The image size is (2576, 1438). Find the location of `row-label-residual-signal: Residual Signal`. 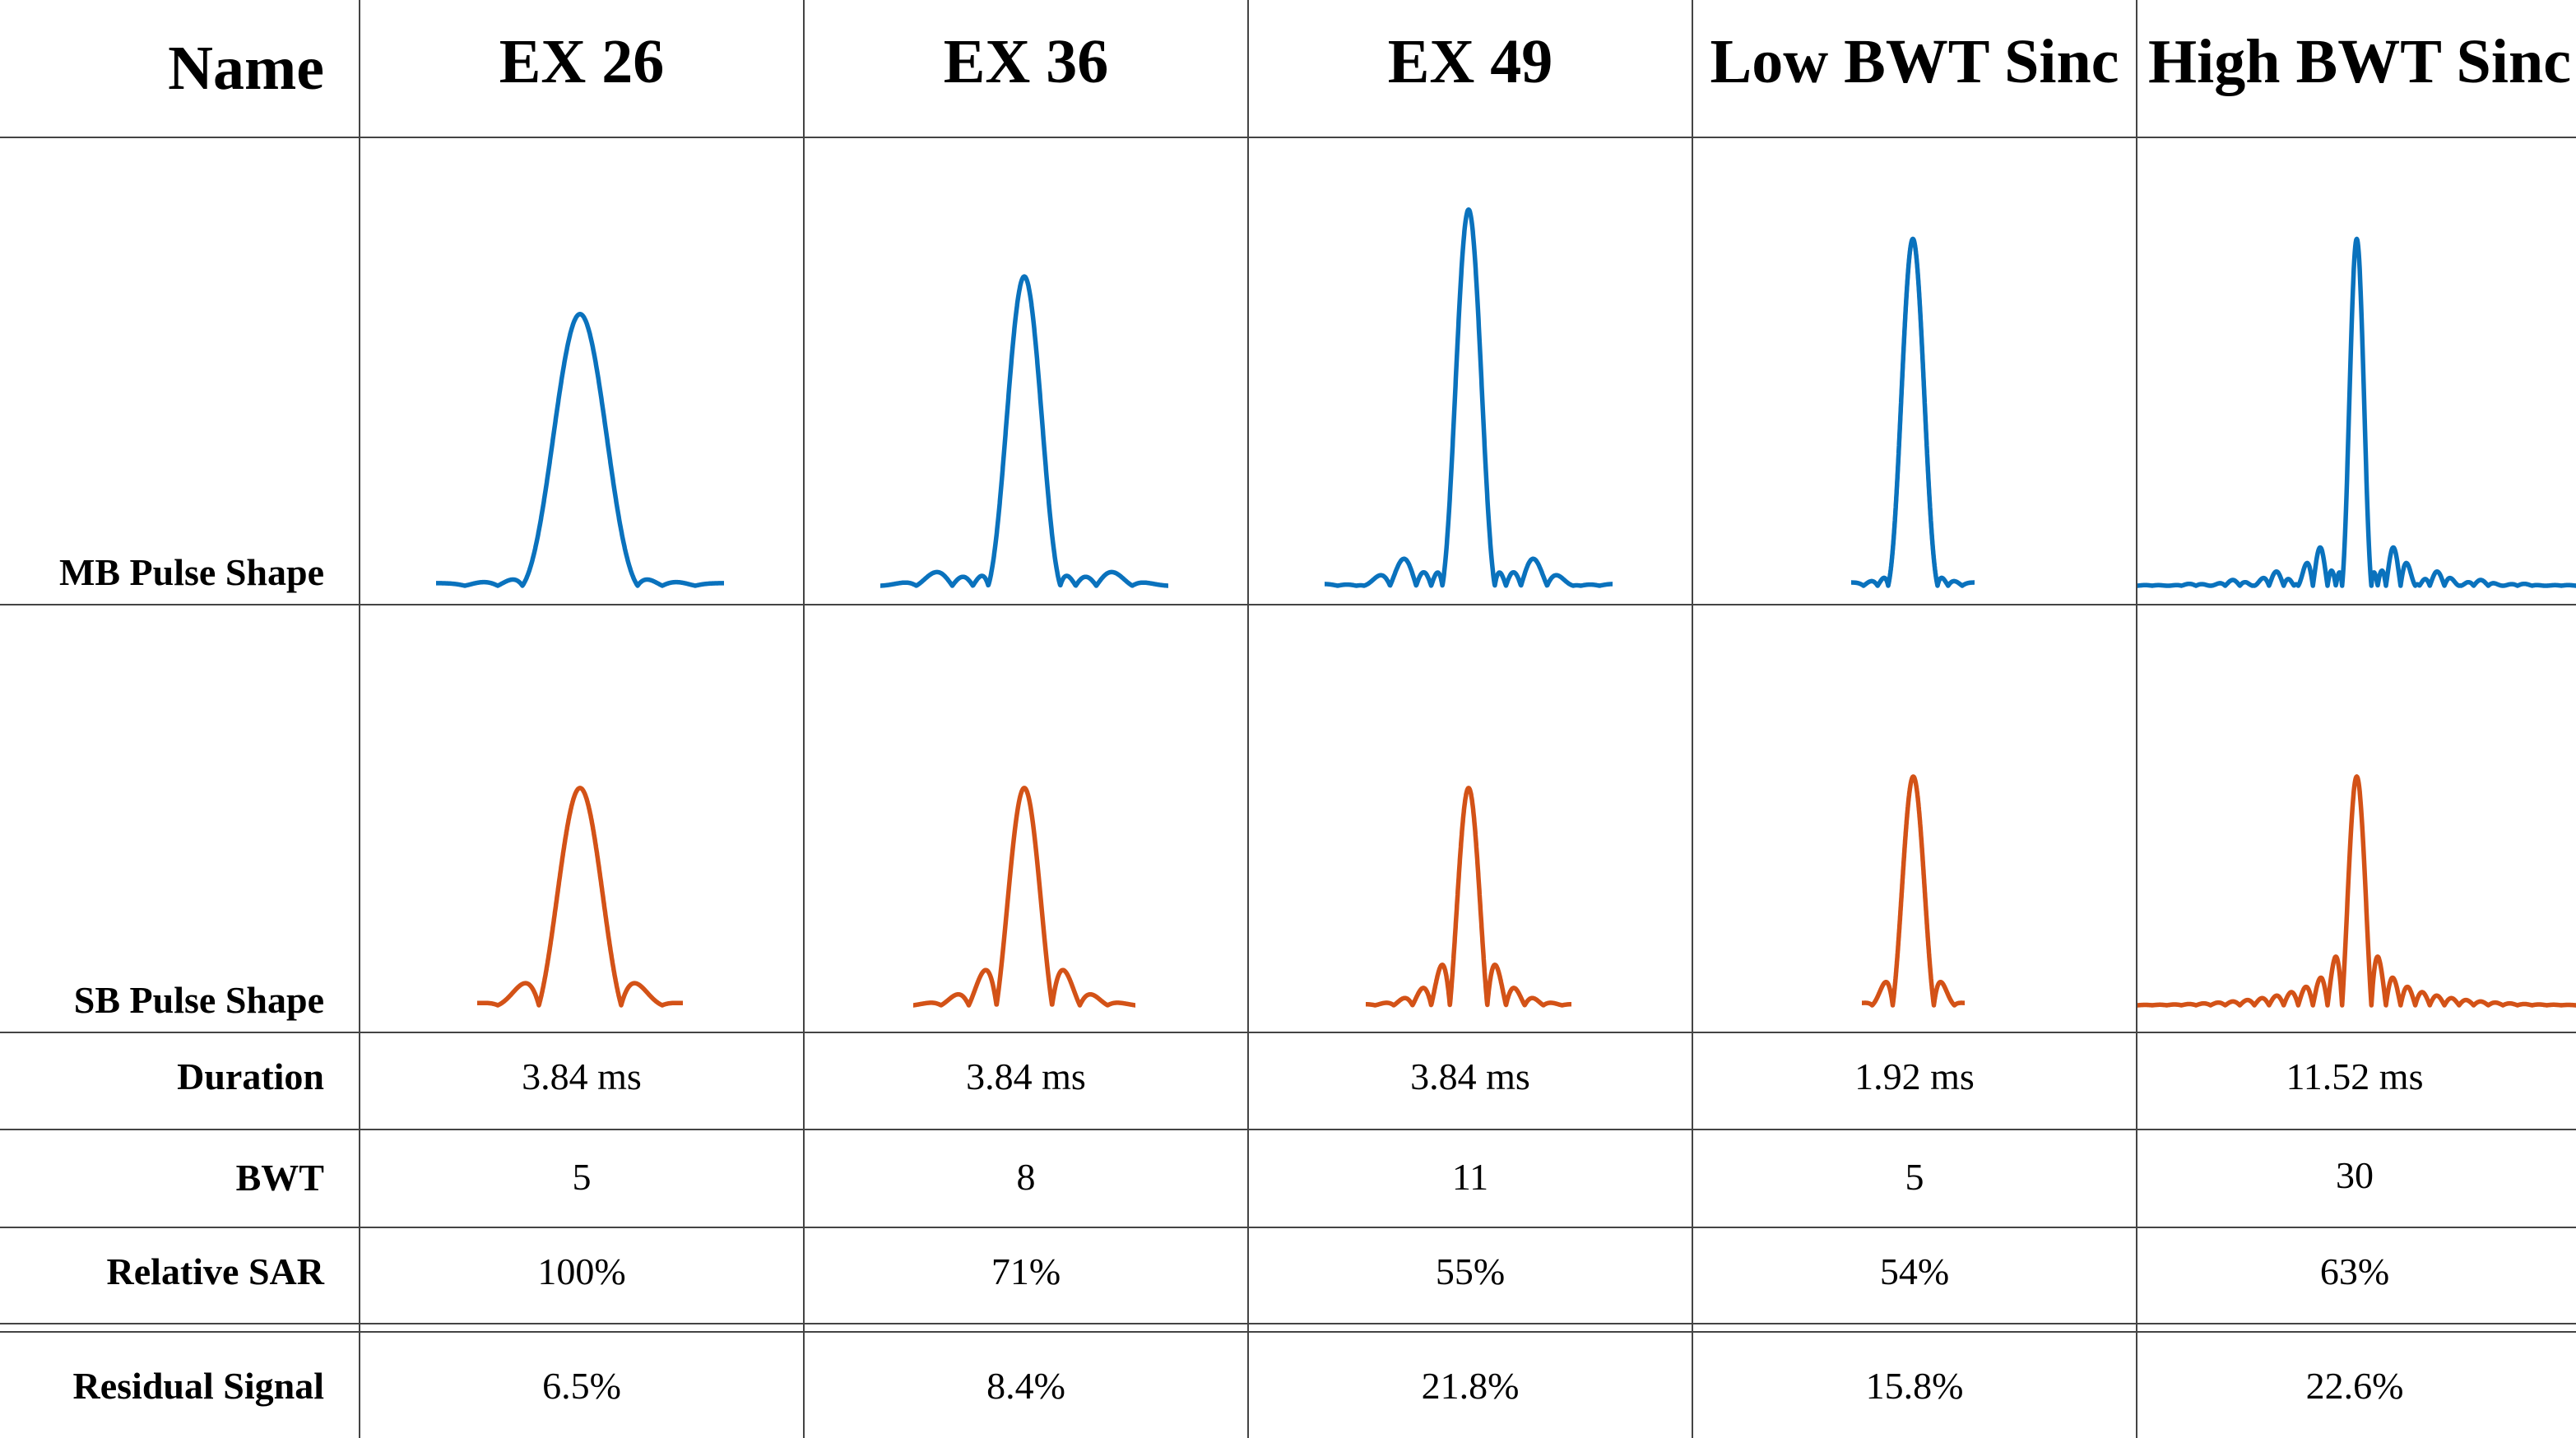

row-label-residual-signal: Residual Signal is located at coordinates (198, 1385).